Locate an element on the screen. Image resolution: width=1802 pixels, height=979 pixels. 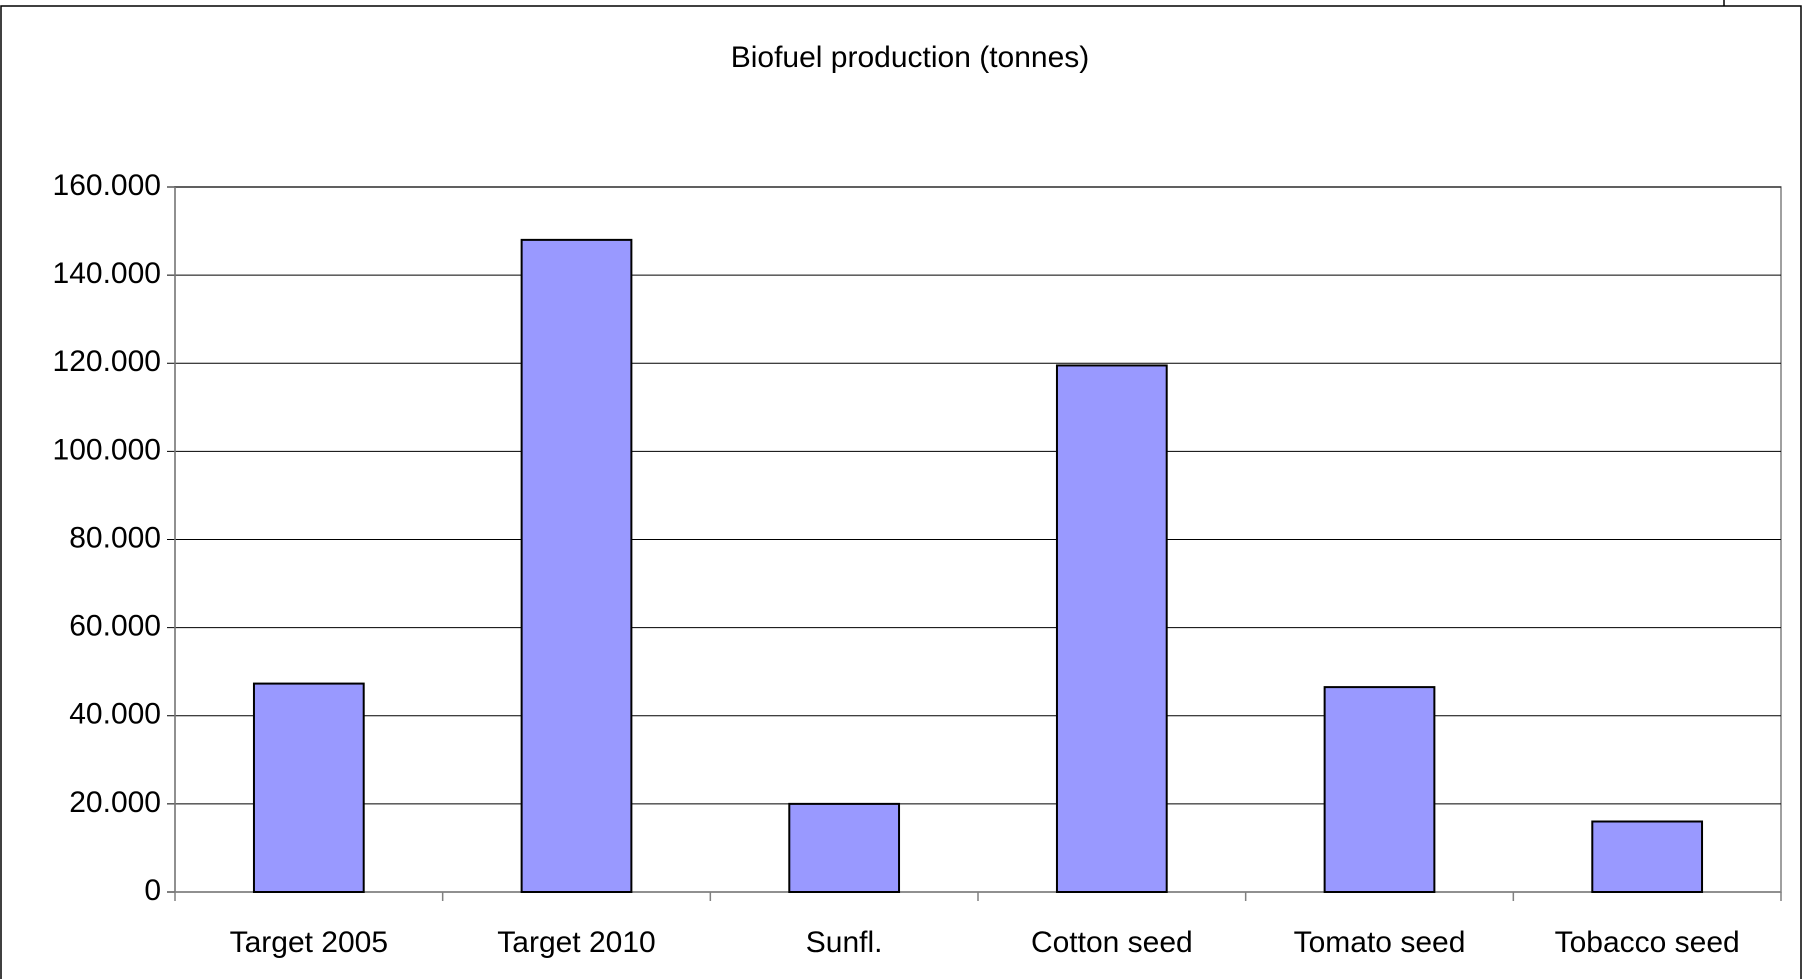
y-tick-label: 60.000 is located at coordinates (115, 626).